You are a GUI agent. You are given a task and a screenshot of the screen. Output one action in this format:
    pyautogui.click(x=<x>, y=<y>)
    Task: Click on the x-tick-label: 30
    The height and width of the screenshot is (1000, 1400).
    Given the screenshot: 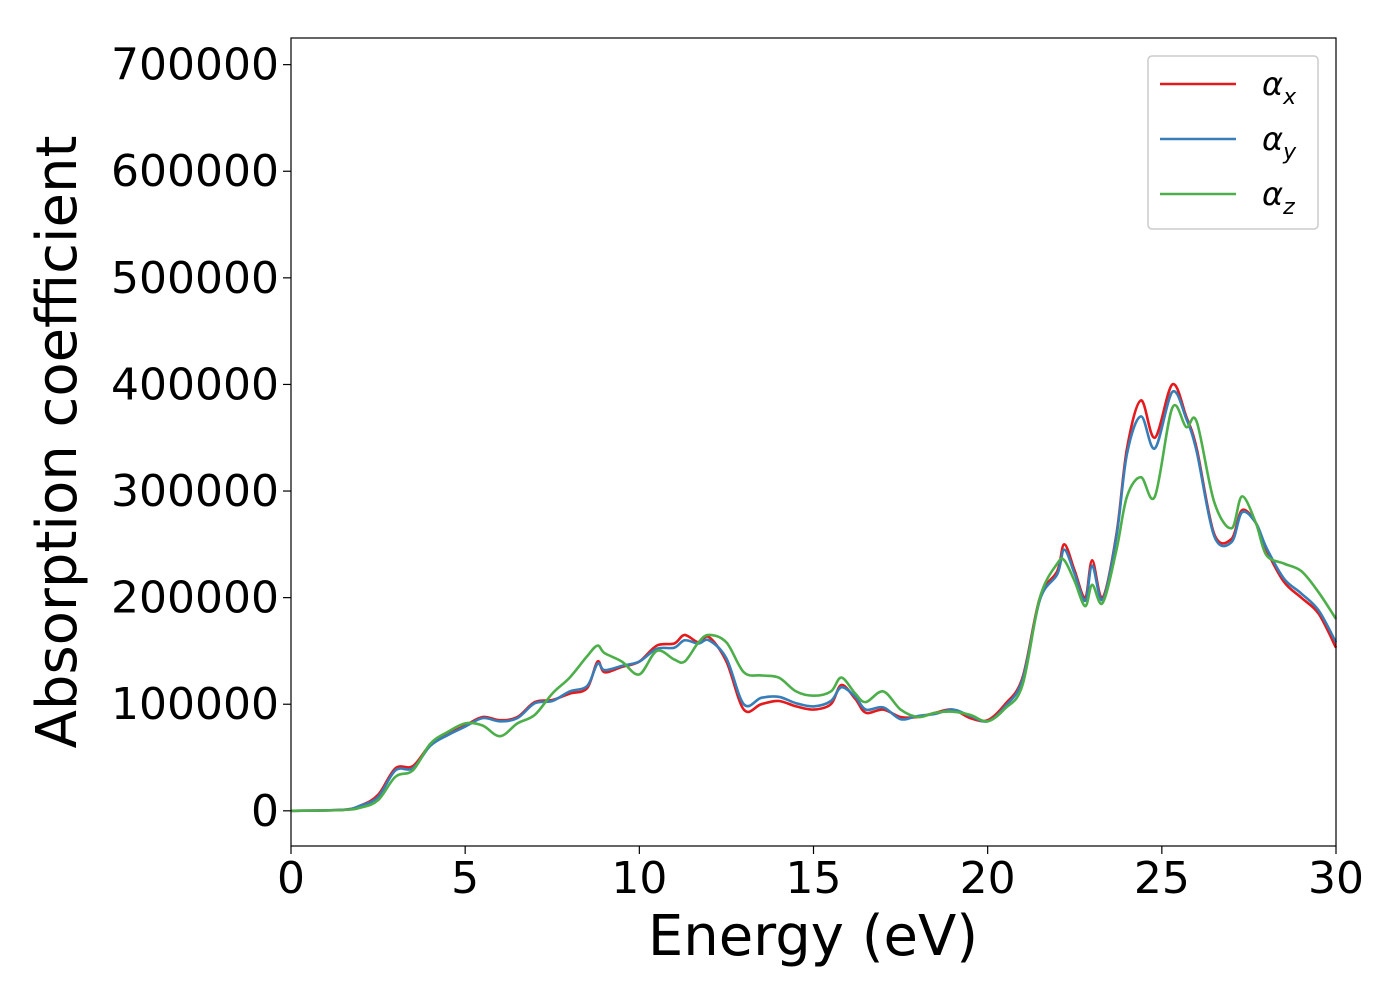 What is the action you would take?
    pyautogui.click(x=1336, y=878)
    